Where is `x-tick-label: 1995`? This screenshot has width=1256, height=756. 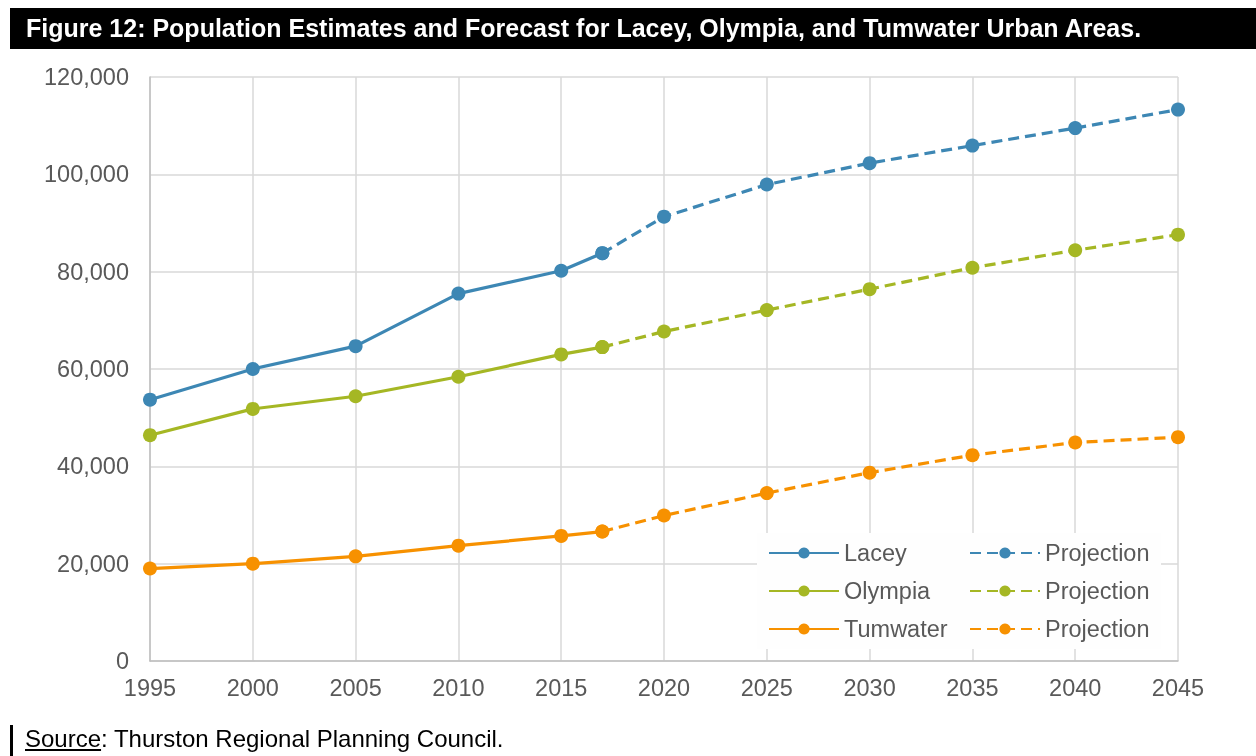
x-tick-label: 1995 is located at coordinates (150, 688).